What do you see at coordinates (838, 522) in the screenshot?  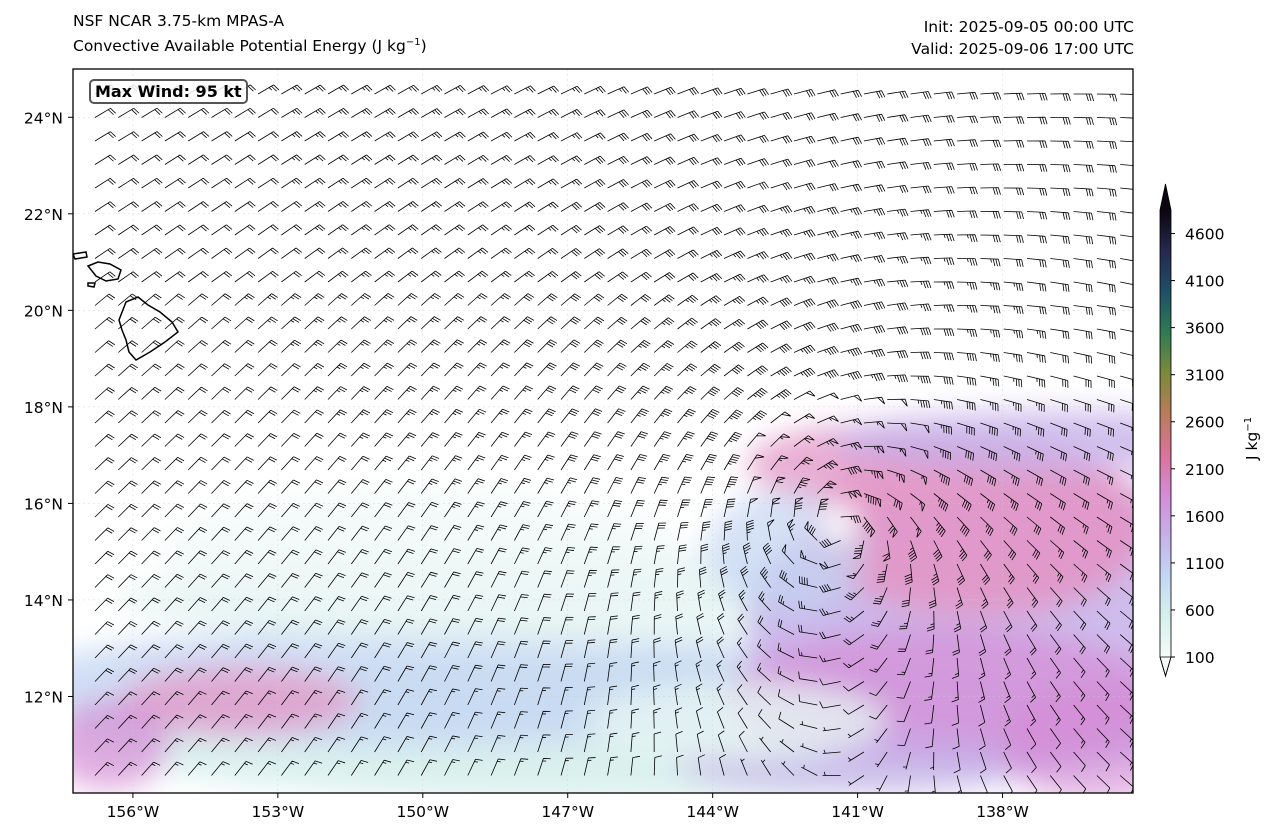 I see `cape-region` at bounding box center [838, 522].